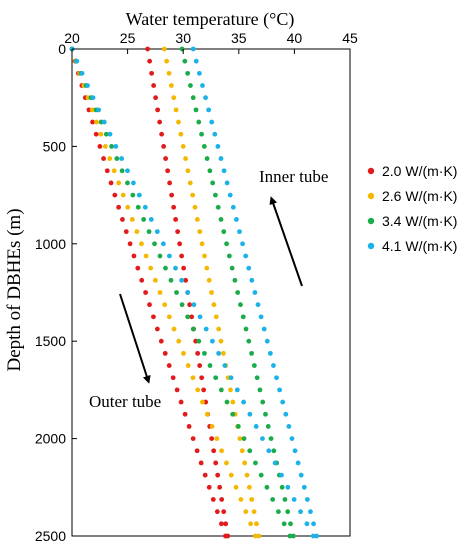 The image size is (475, 550). I want to click on x-axis-ticks: 20 25 30 35 40 45, so click(211, 42).